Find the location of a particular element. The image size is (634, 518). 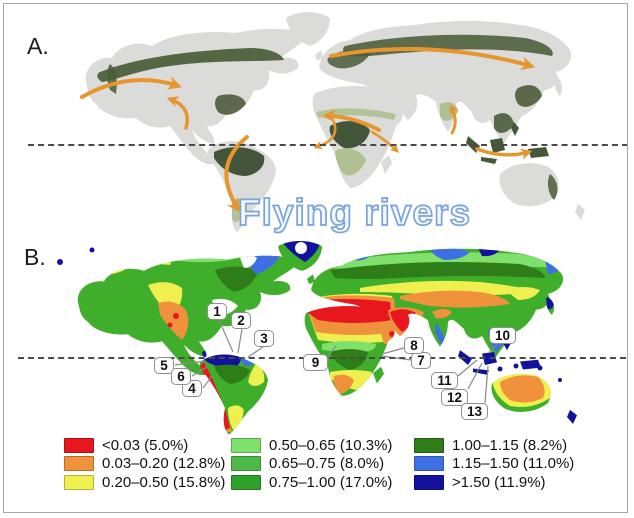

equator-line-panel-a is located at coordinates (328, 145).